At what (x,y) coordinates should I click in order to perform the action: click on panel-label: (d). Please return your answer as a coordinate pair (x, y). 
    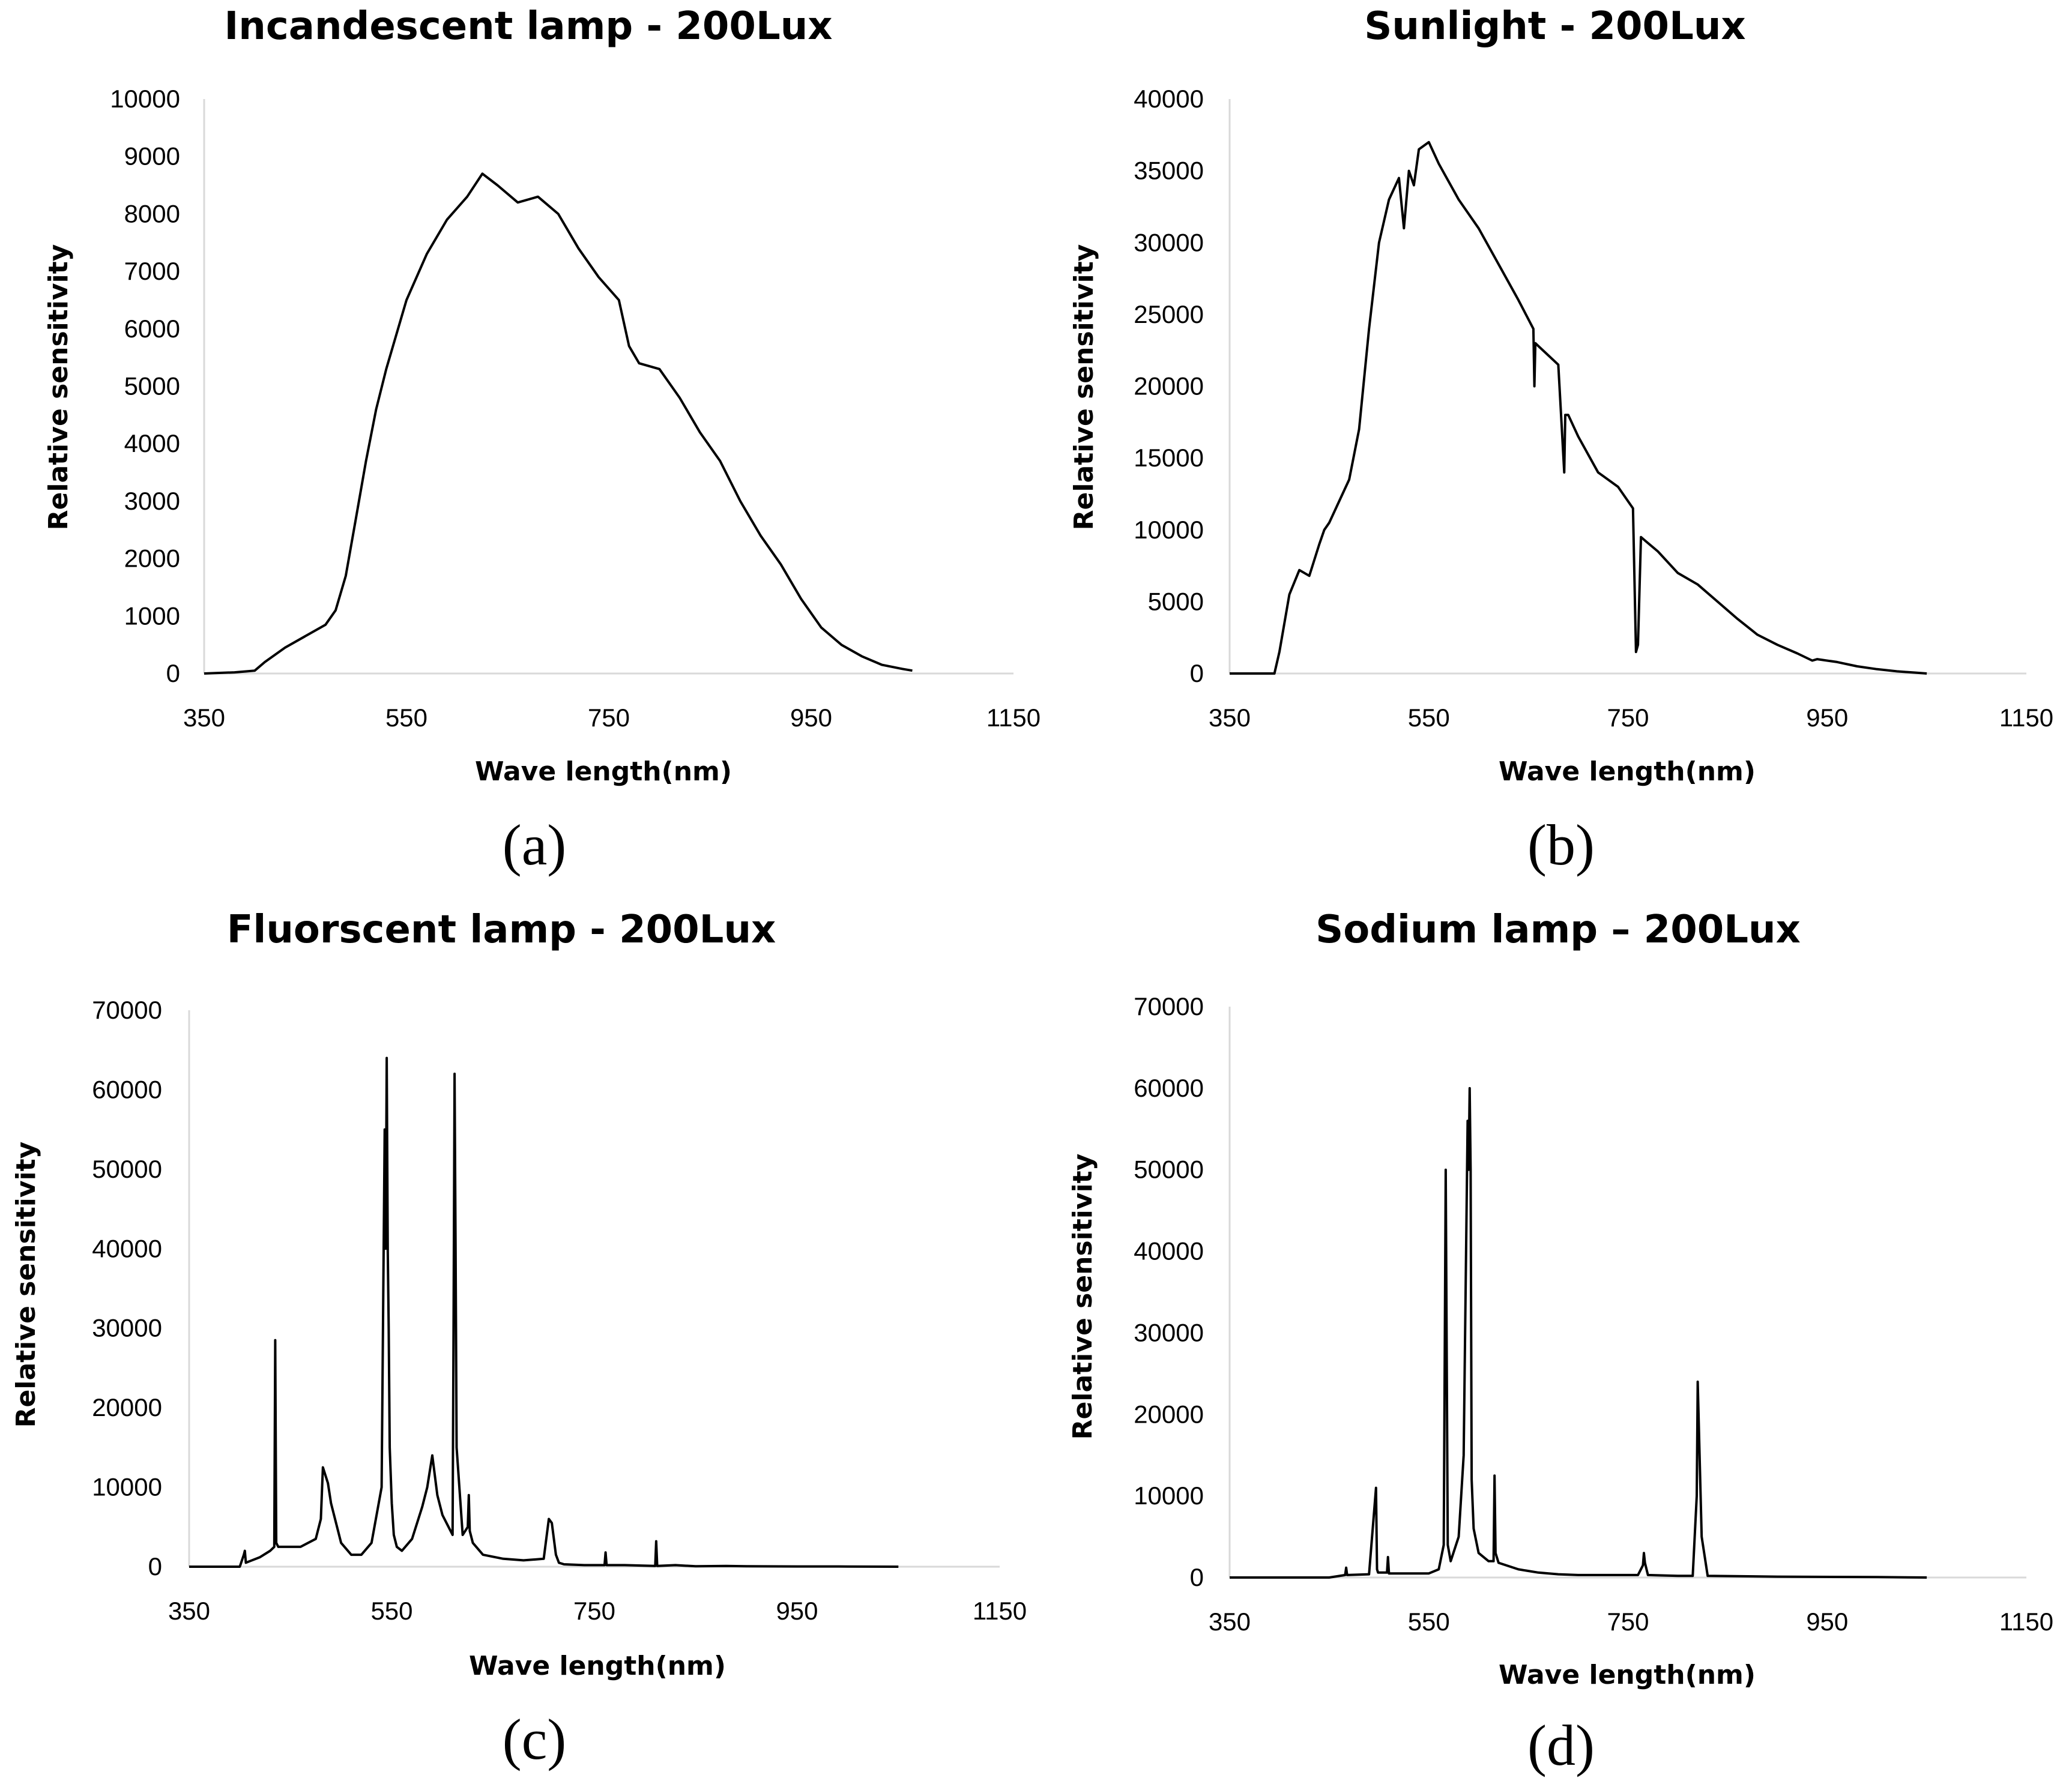
    Looking at the image, I should click on (1561, 1745).